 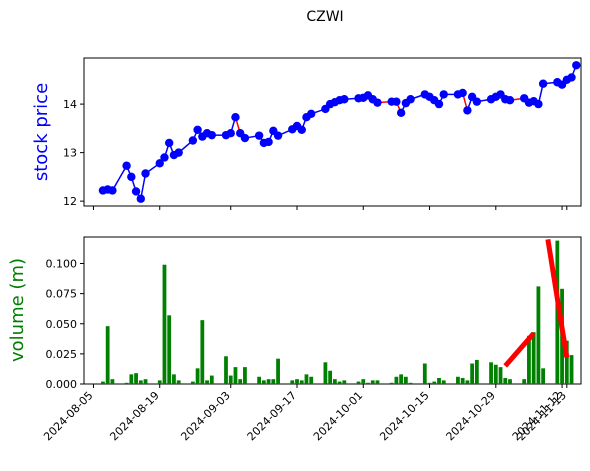 I want to click on volume-y-tick-label: 0.050, so click(x=62, y=324).